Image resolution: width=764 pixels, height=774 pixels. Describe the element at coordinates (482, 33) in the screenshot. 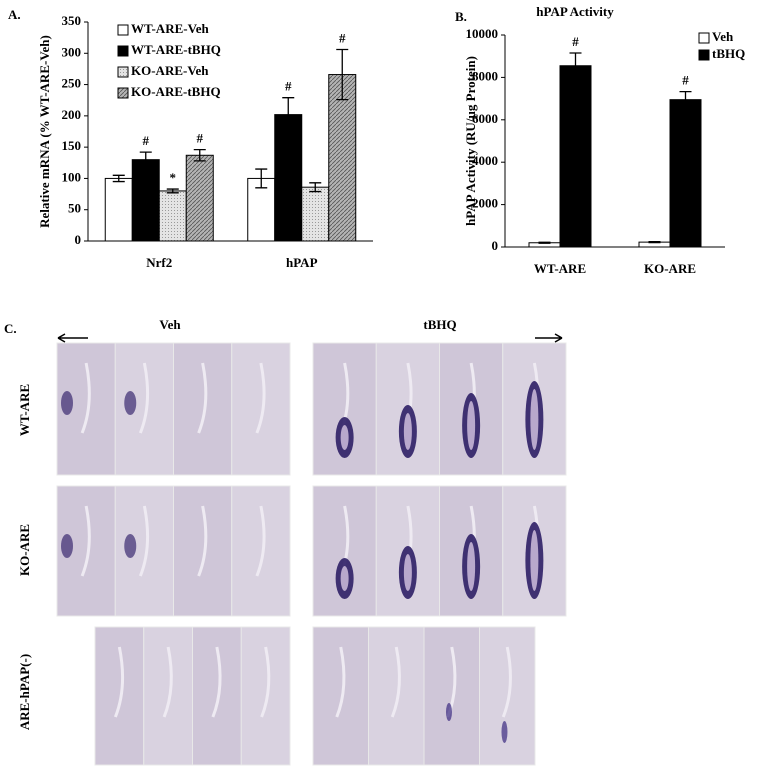

I see `y-tick-label: 10000` at that location.